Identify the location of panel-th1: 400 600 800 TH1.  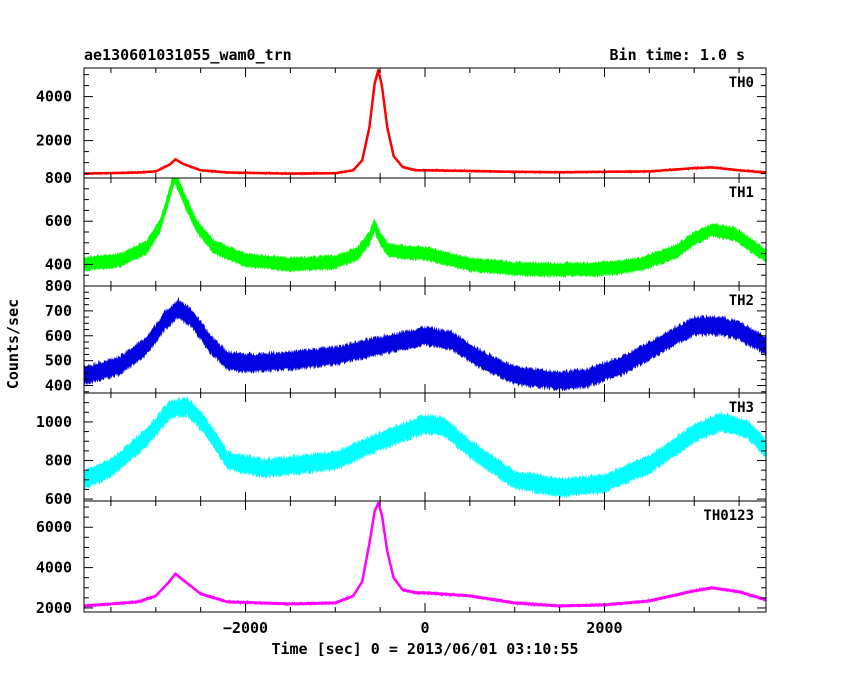
(406, 228).